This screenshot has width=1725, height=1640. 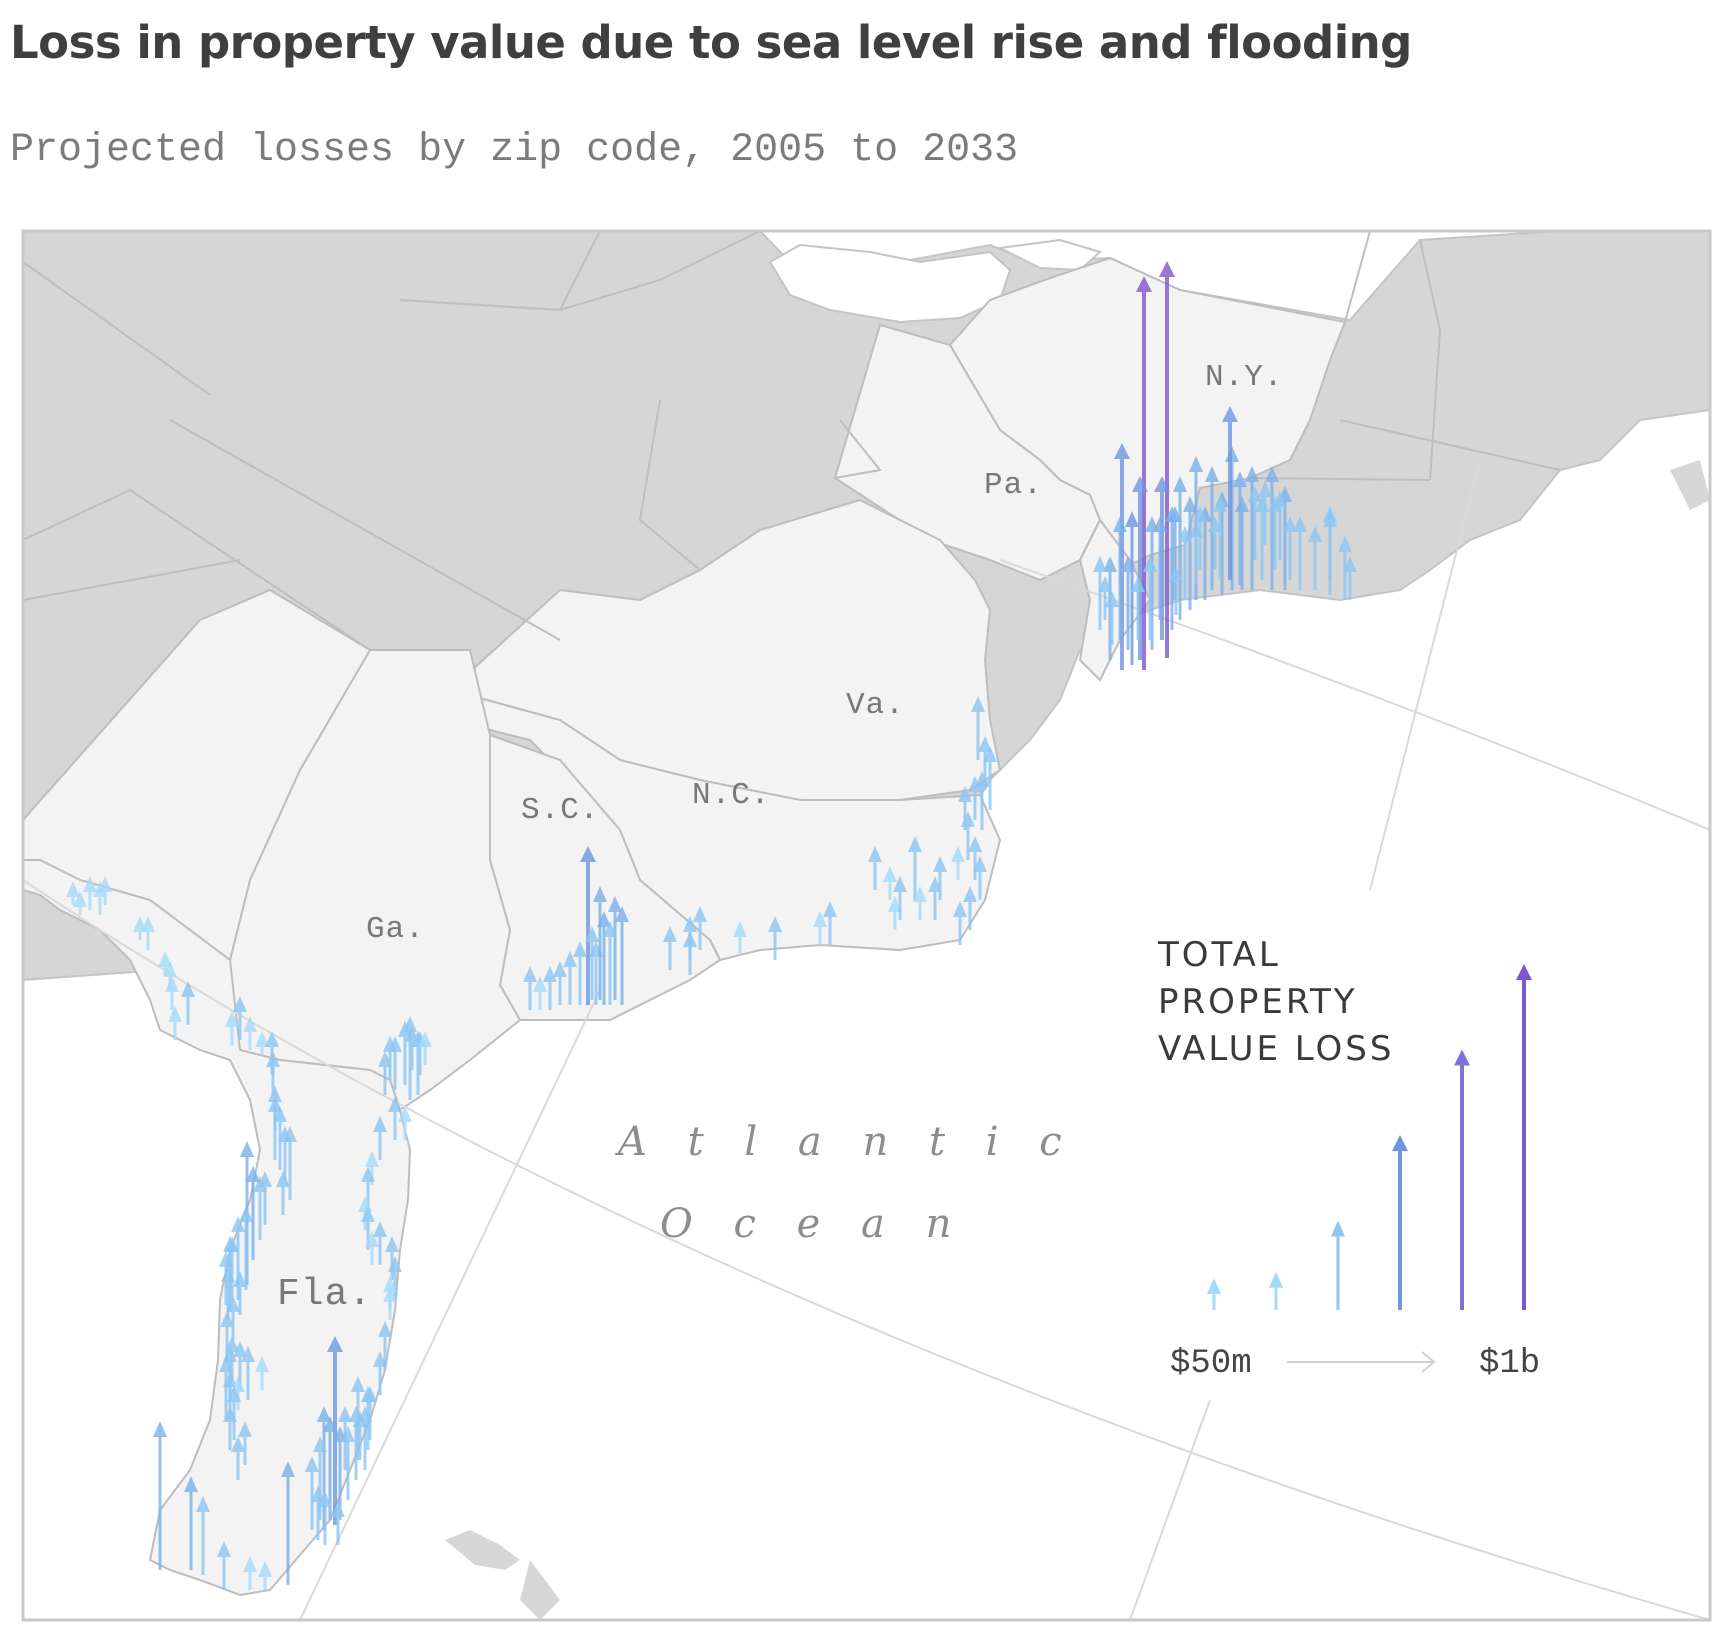 What do you see at coordinates (812, 1224) in the screenshot?
I see `ocean-label-line2: O c e a n` at bounding box center [812, 1224].